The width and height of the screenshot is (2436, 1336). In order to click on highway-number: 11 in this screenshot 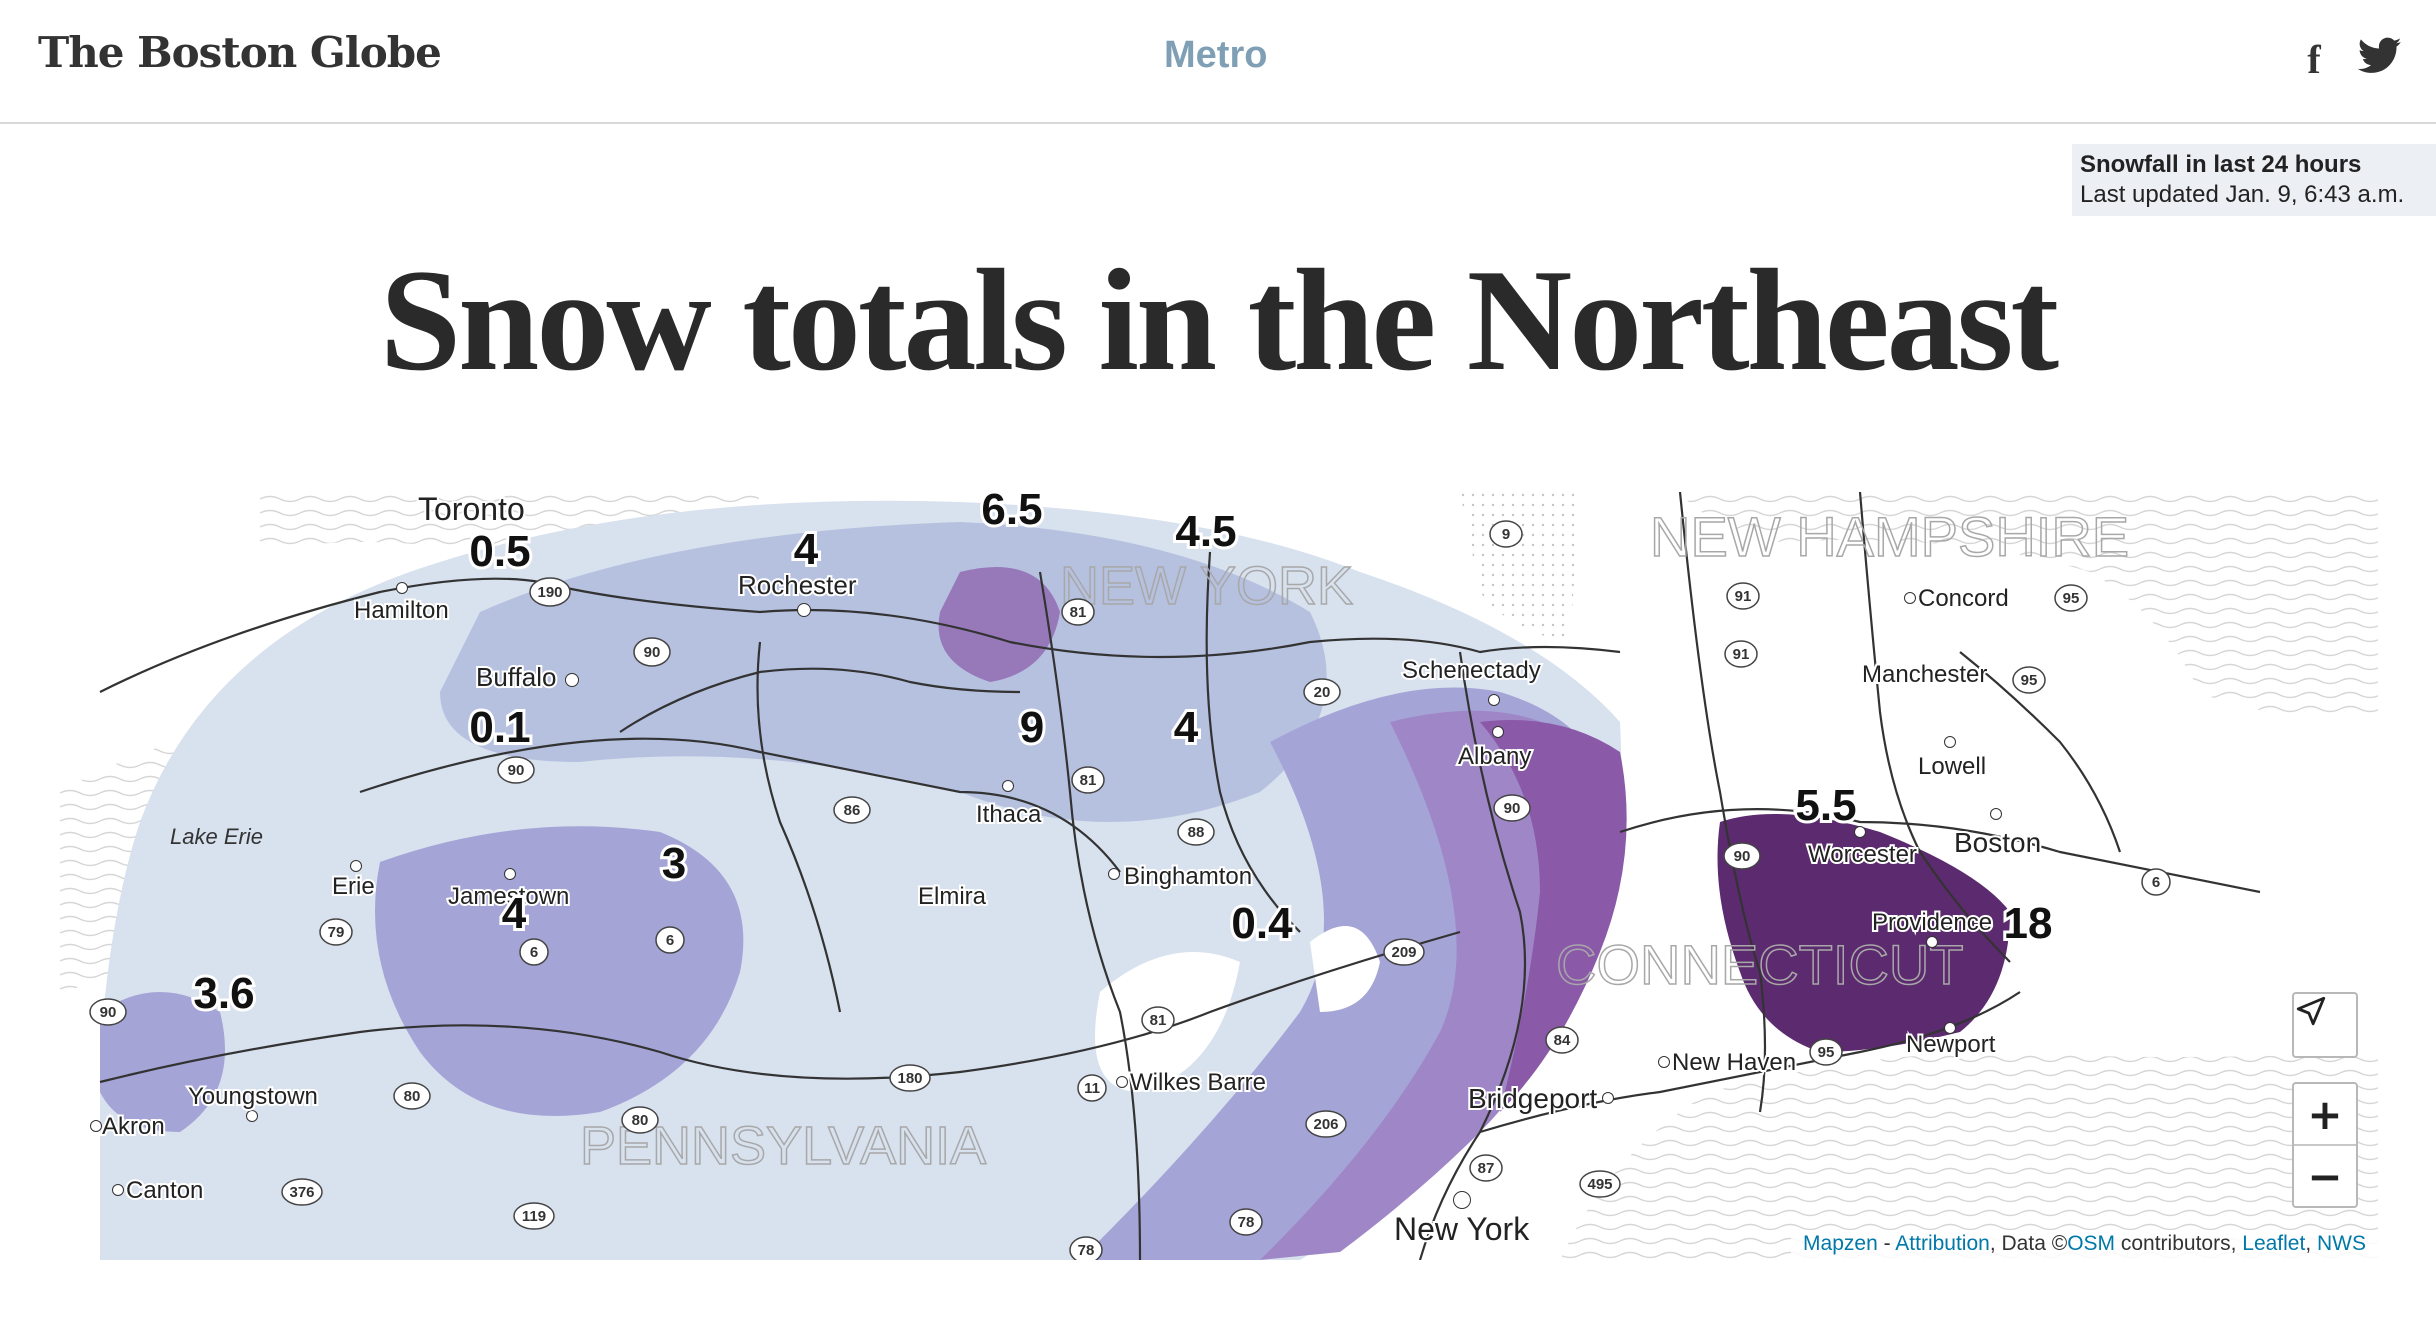, I will do `click(1092, 1088)`.